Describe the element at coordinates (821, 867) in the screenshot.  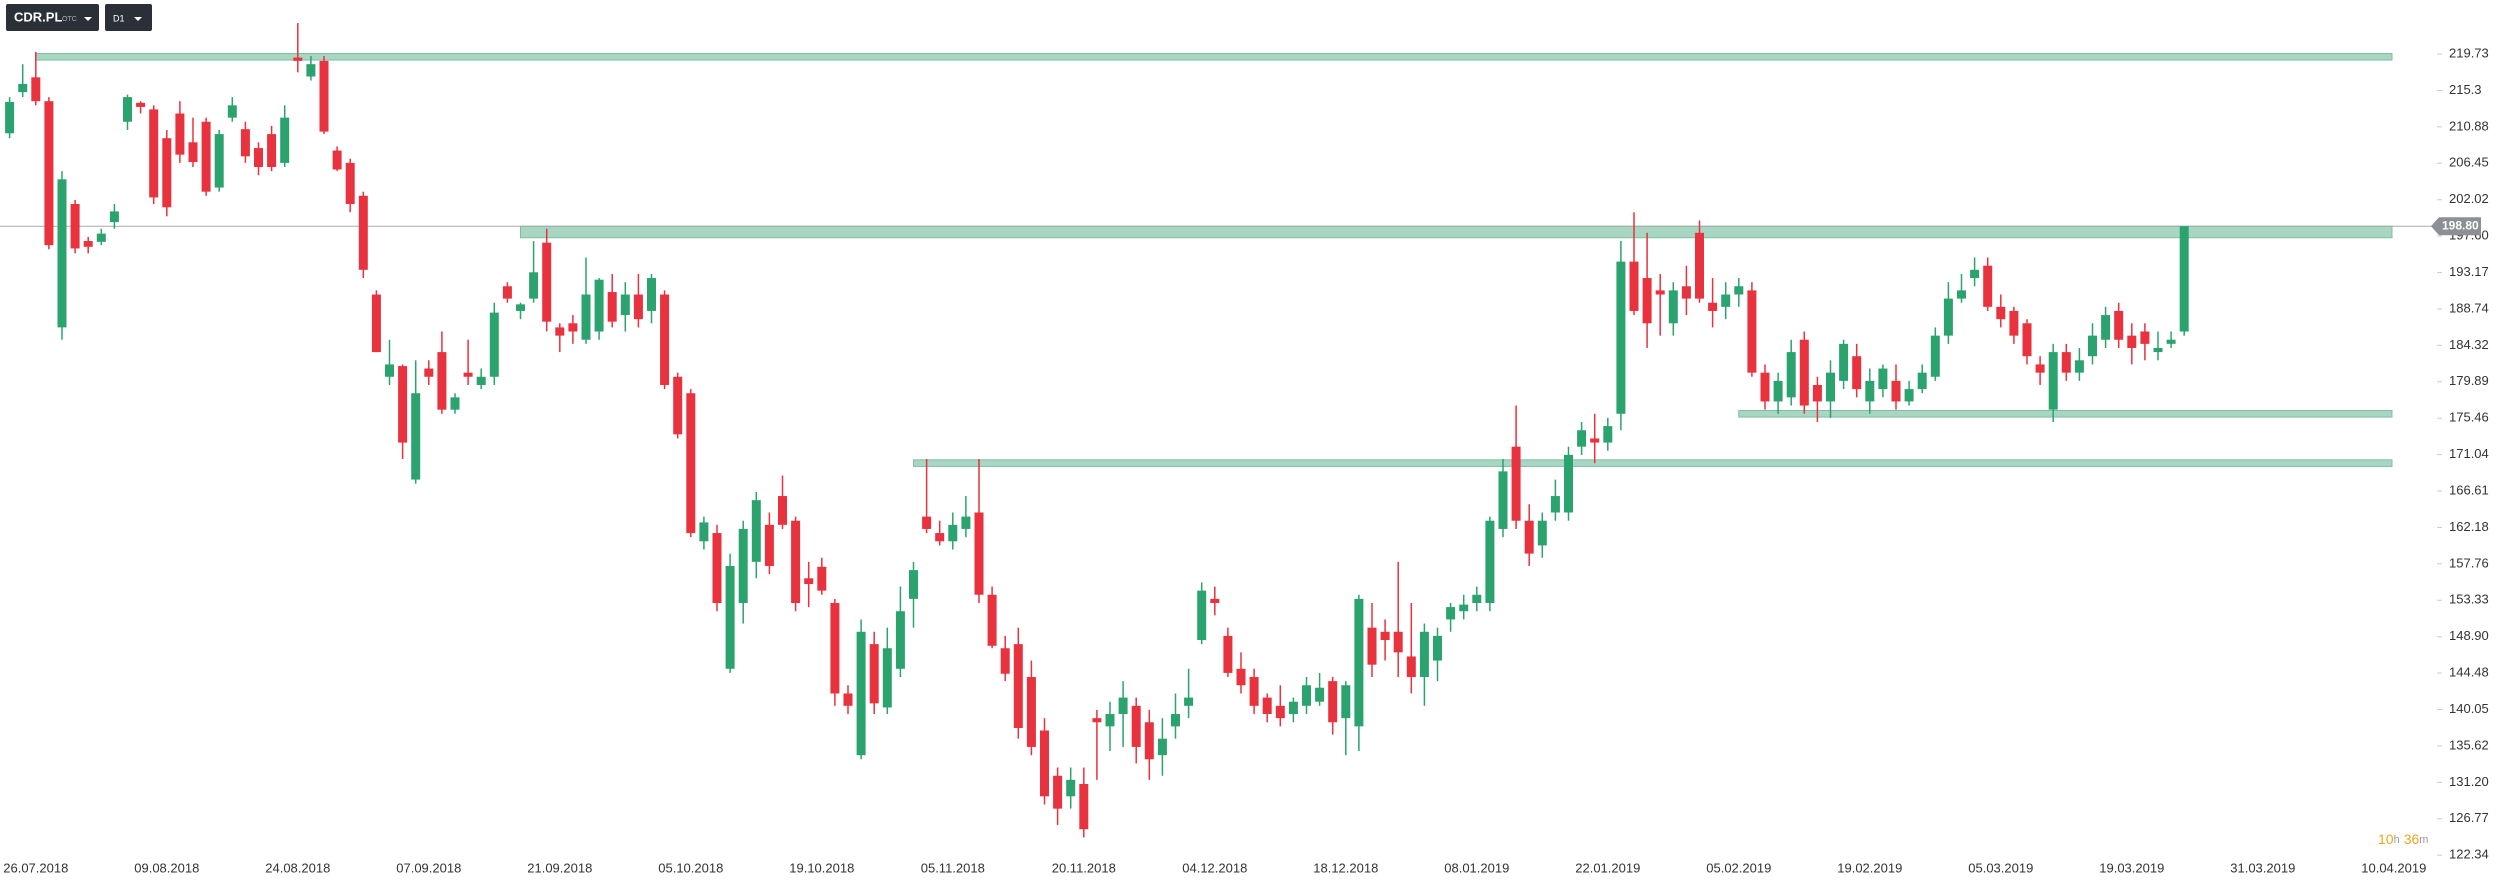
I see `x-tick-label: 19.10.2018` at that location.